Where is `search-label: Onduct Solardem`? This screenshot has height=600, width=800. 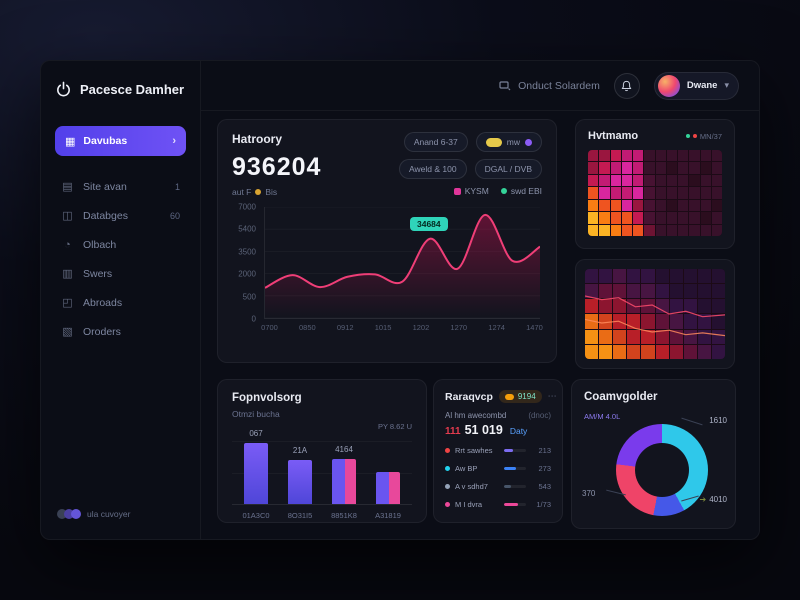
search-label: Onduct Solardem is located at coordinates (559, 85).